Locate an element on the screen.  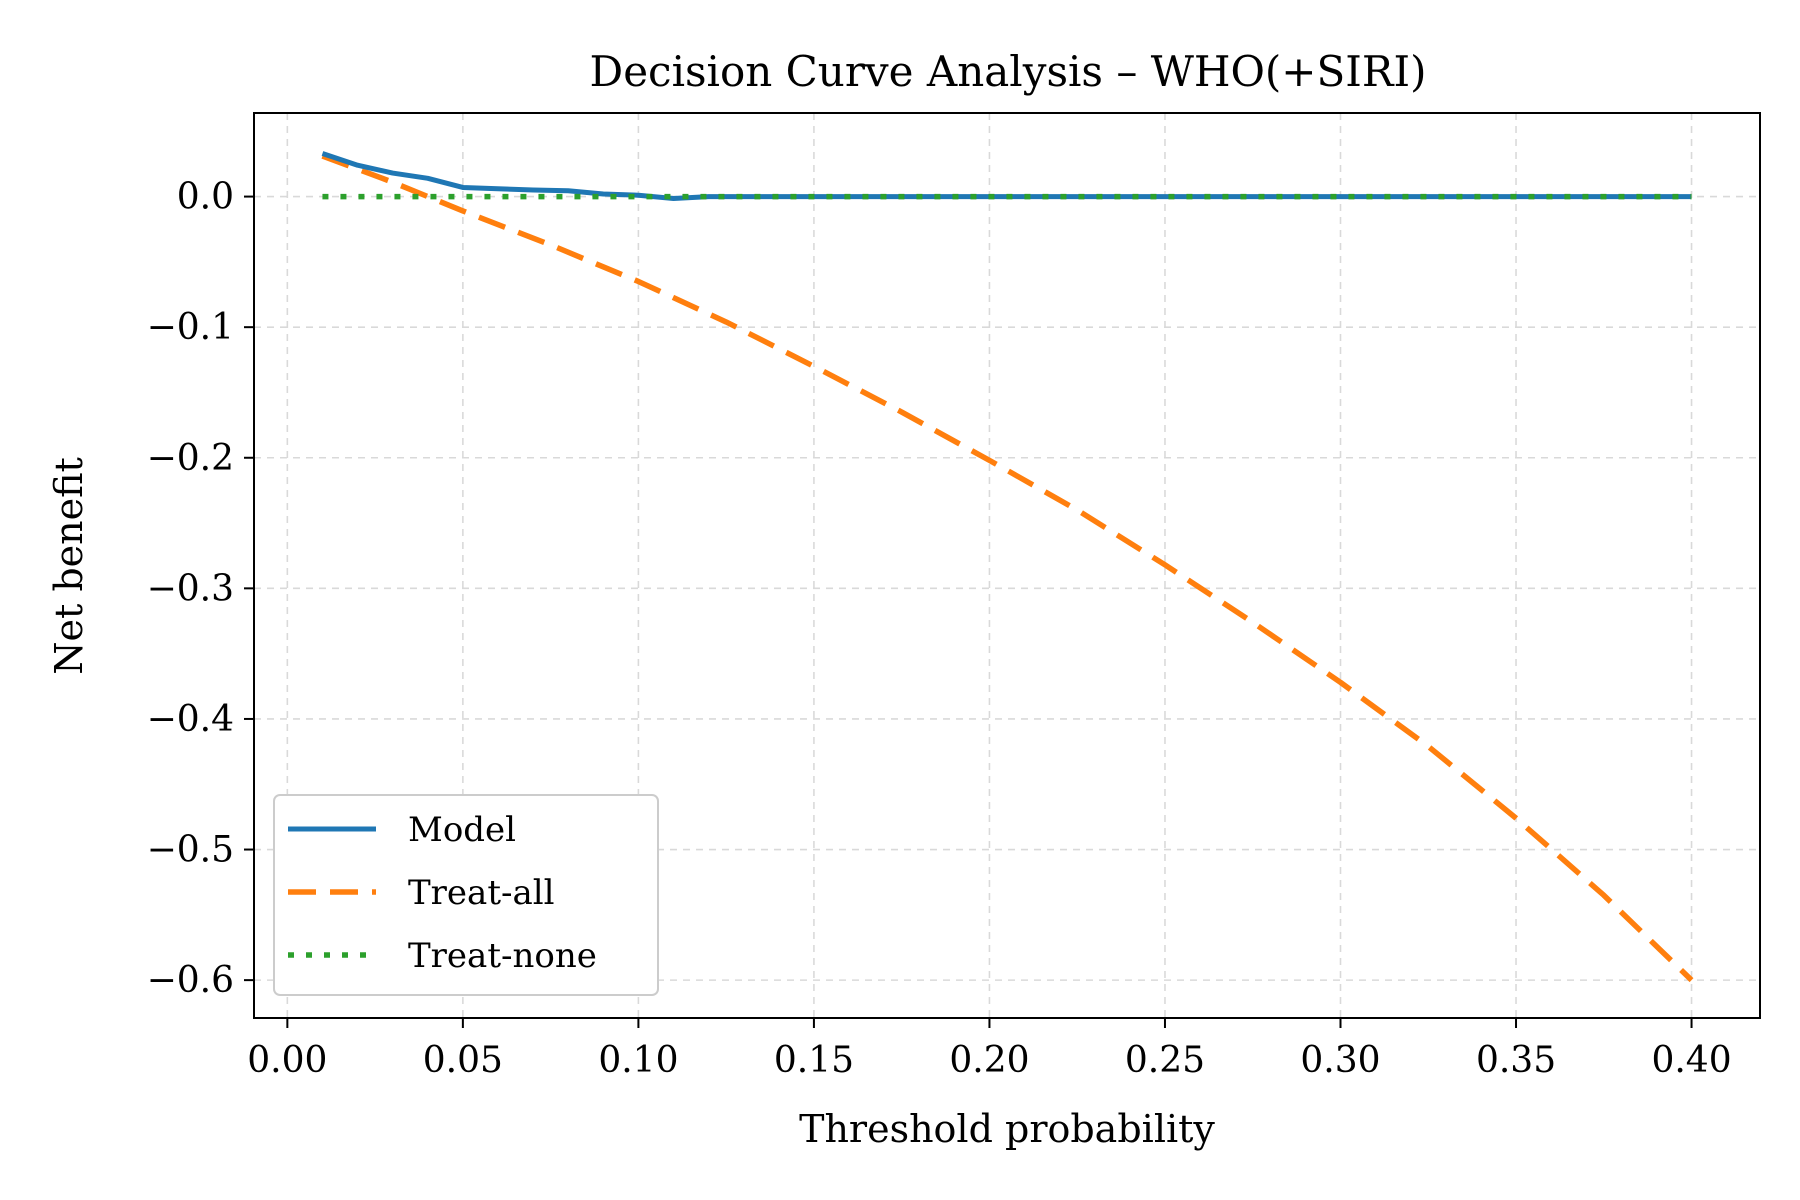
legend-label: Treat-none is located at coordinates (502, 956).